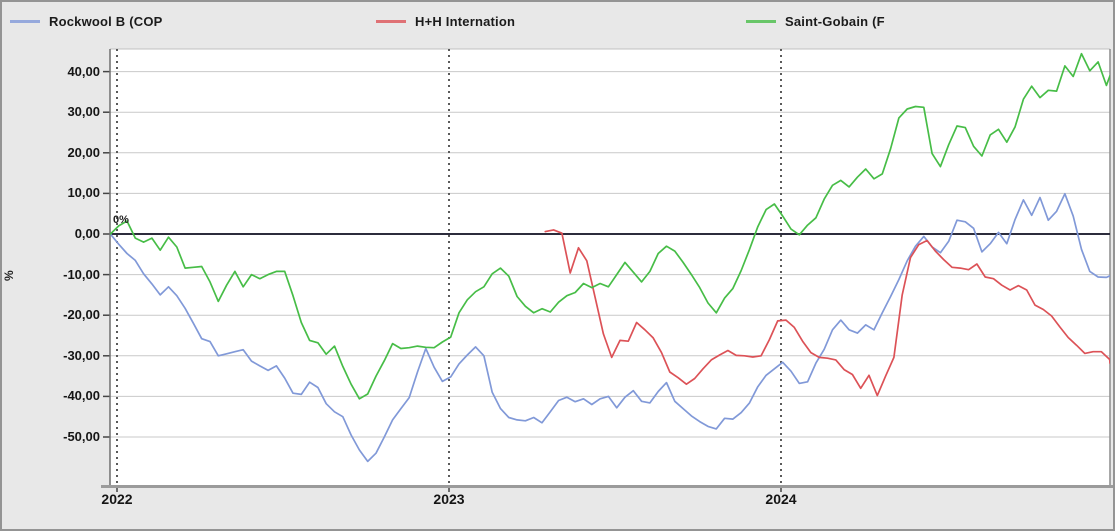  I want to click on y-tick-label: -40,00, so click(81, 396).